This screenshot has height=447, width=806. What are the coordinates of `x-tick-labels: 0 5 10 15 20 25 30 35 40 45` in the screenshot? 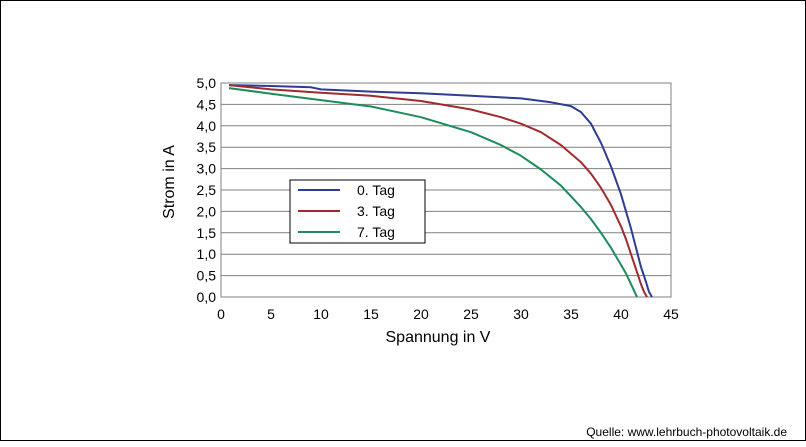 It's located at (448, 314).